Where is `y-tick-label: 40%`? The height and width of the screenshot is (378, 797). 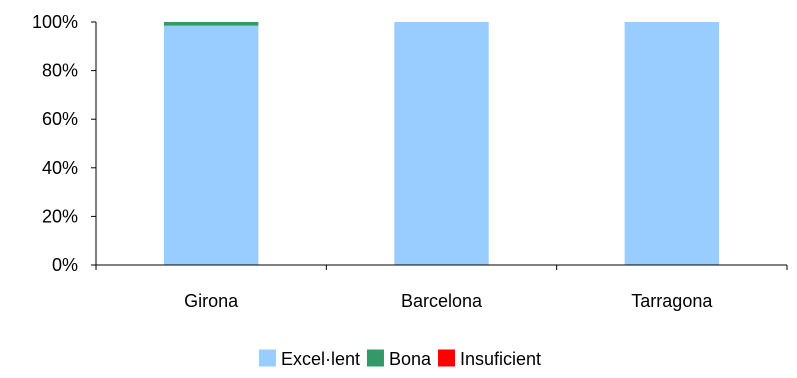 y-tick-label: 40% is located at coordinates (60, 168).